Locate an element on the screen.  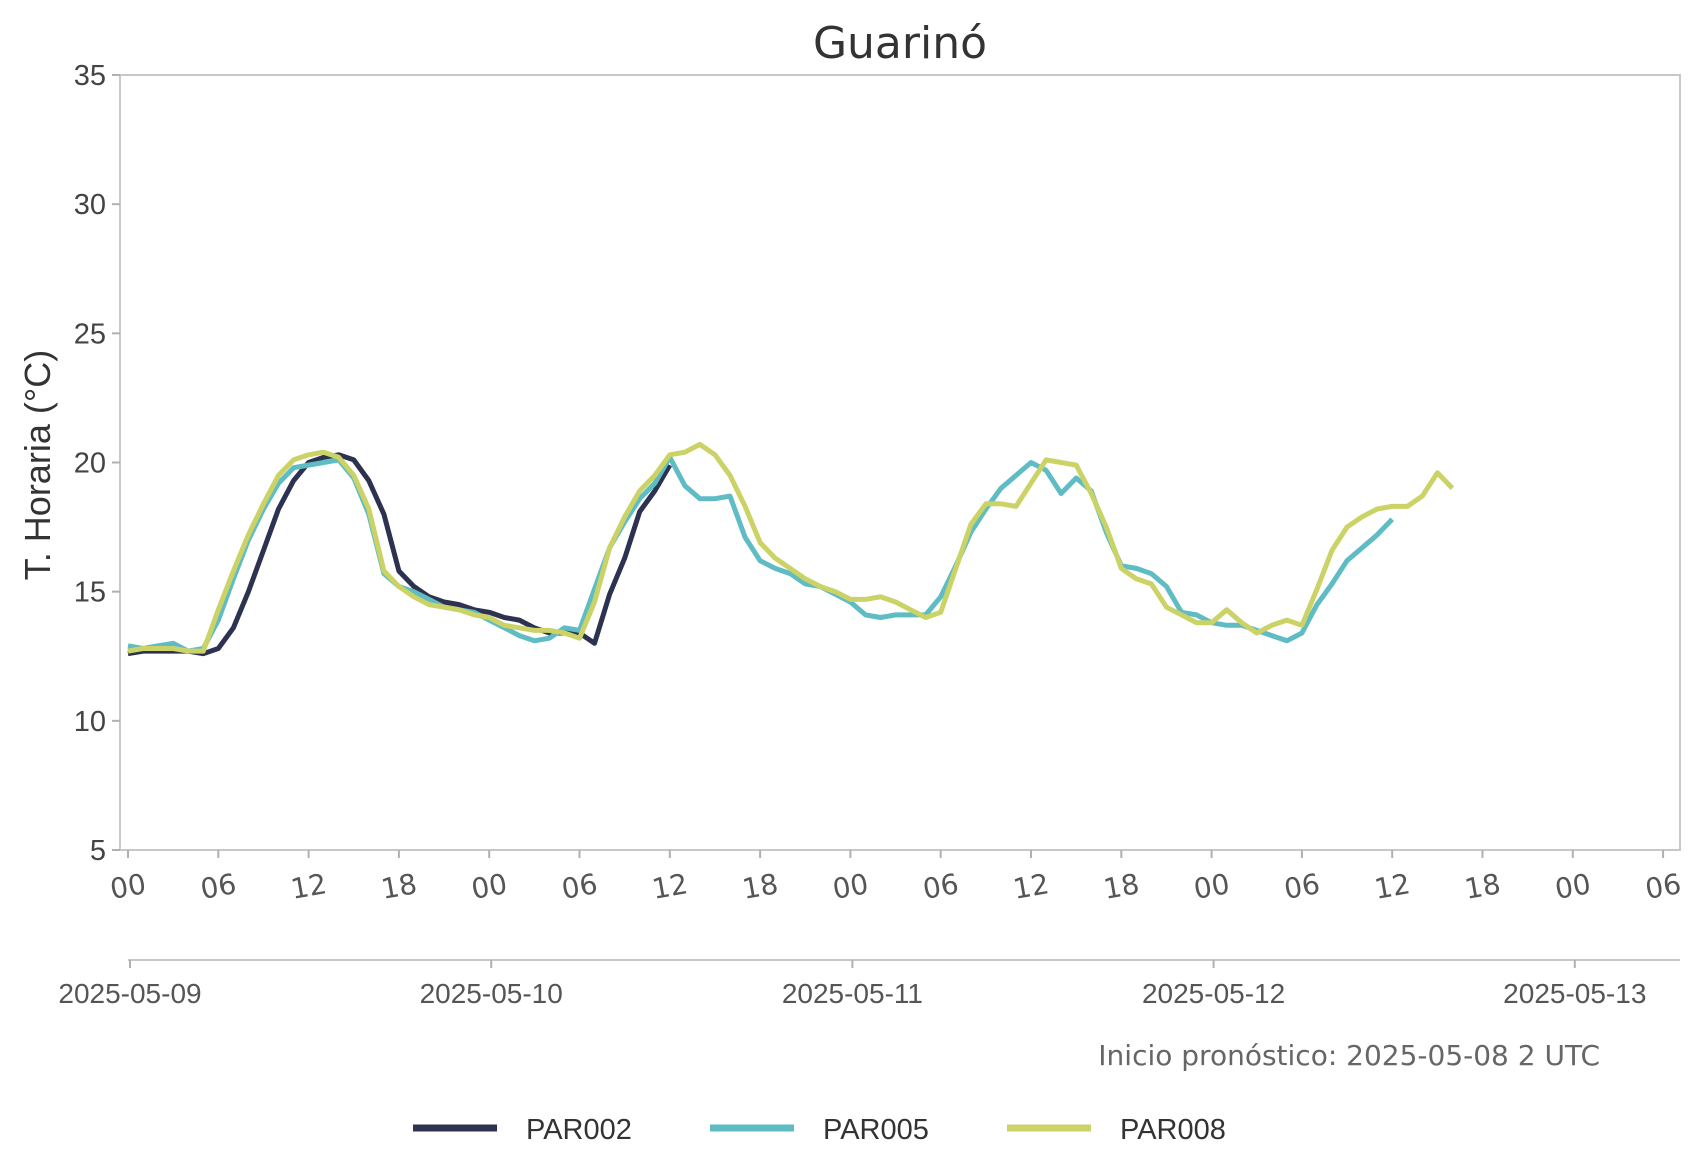
legend-label: PAR005 is located at coordinates (876, 1130).